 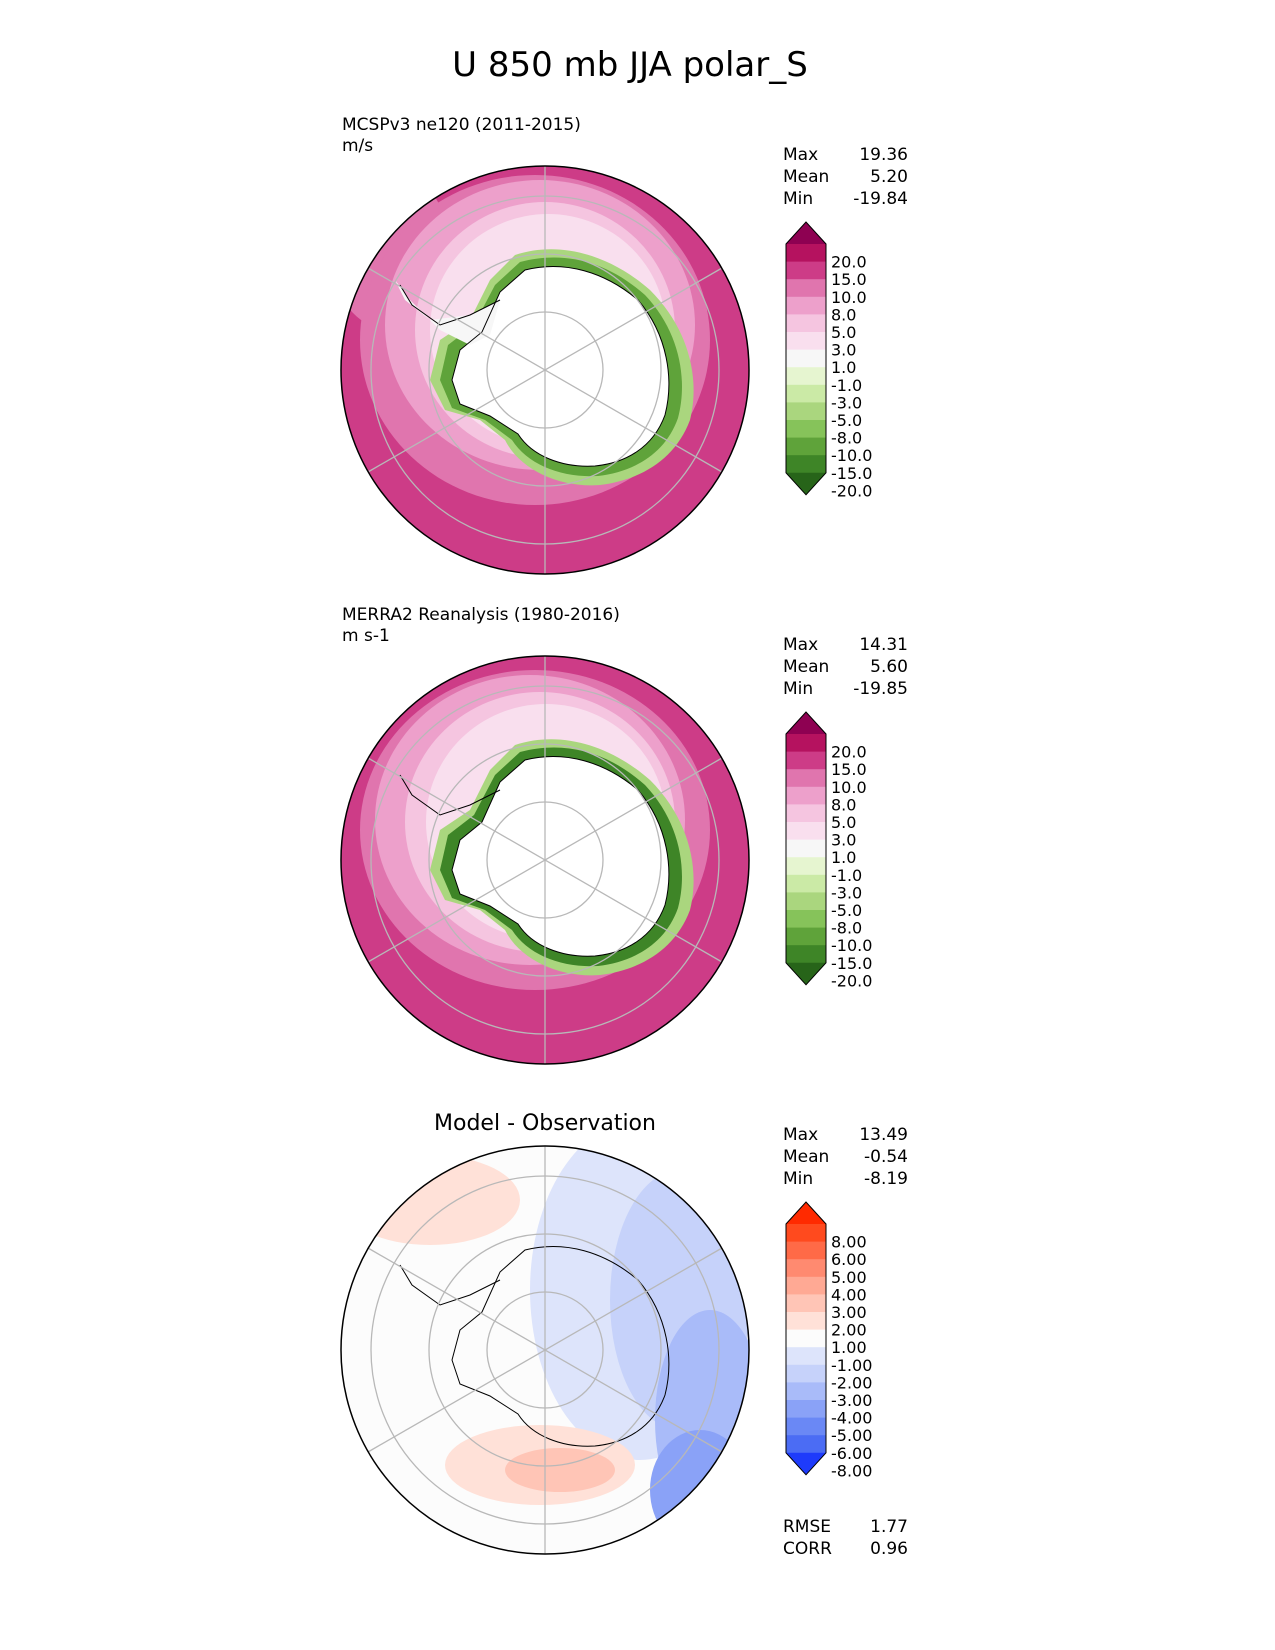 What do you see at coordinates (845, 667) in the screenshot?
I see `panel-observation-stats: Max 14.31 Mean 5.60 Min -19.85` at bounding box center [845, 667].